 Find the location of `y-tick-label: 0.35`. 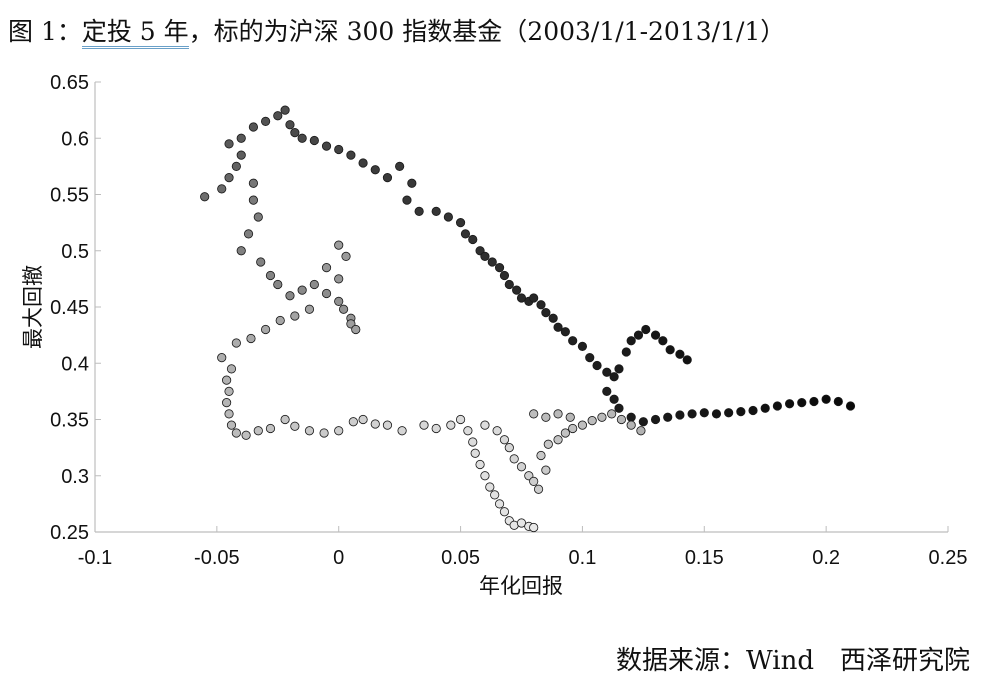

y-tick-label: 0.35 is located at coordinates (69, 421).